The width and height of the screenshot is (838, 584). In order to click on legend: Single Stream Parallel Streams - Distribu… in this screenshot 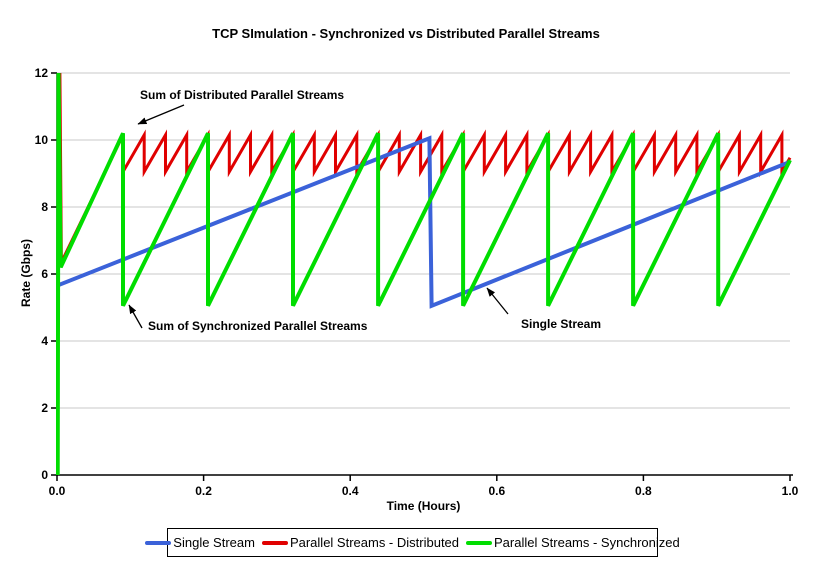, I will do `click(412, 542)`.